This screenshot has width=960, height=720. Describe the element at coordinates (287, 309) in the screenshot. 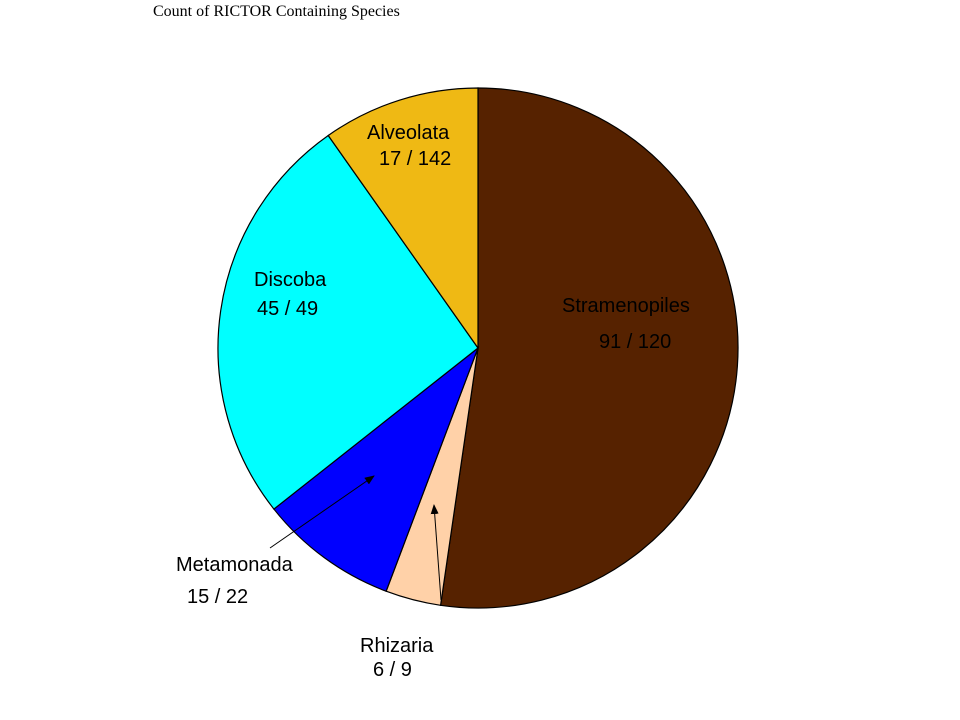

I see `slice-count-discoba: 45 / 49` at that location.